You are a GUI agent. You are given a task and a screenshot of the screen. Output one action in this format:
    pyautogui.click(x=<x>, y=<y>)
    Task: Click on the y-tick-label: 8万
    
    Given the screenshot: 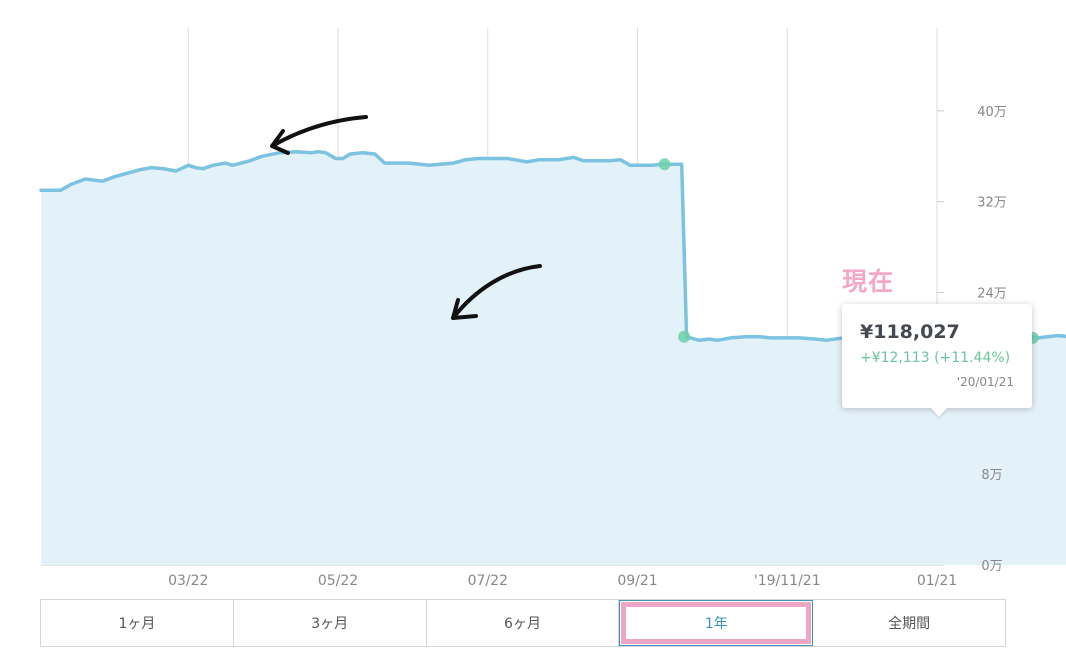 What is the action you would take?
    pyautogui.click(x=991, y=475)
    